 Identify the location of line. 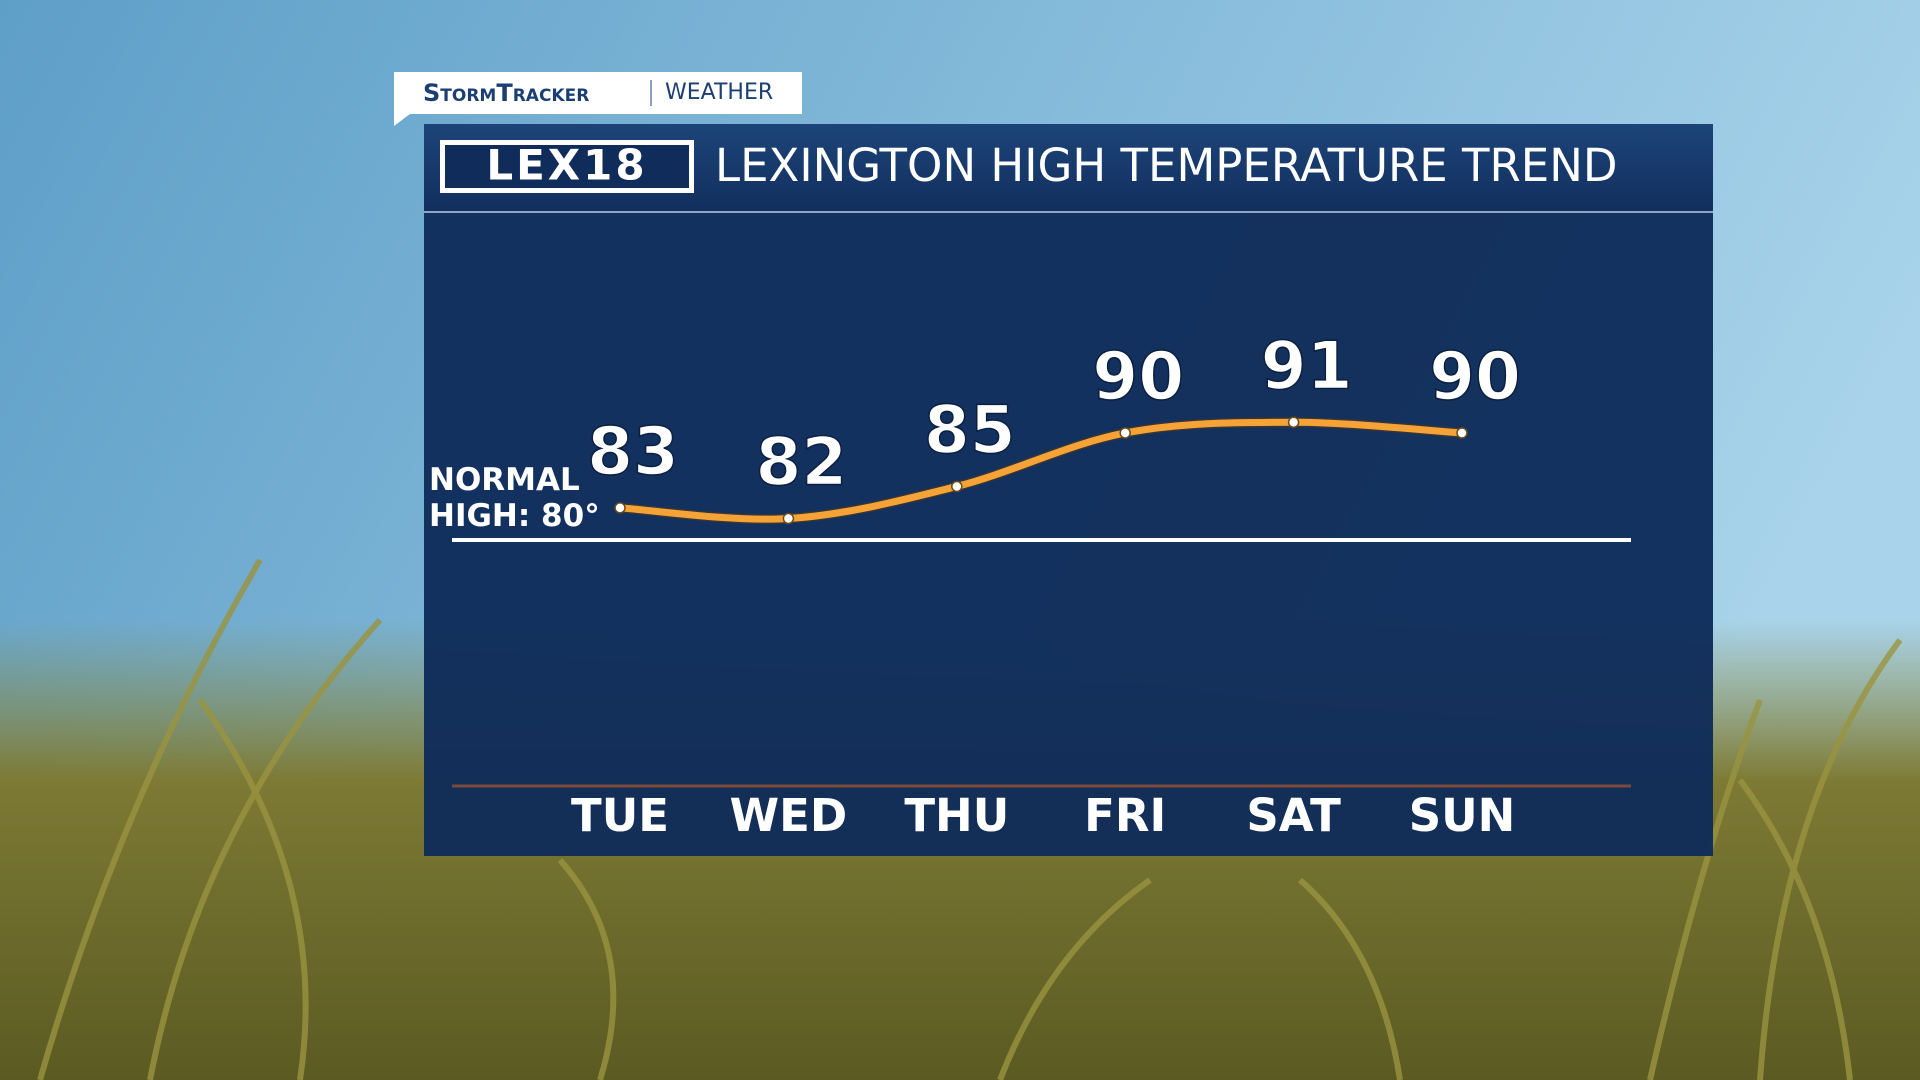
(1041, 470).